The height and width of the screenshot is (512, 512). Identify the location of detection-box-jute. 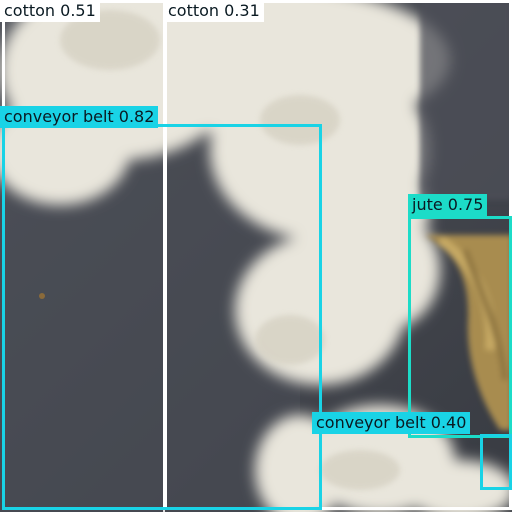
(460, 327).